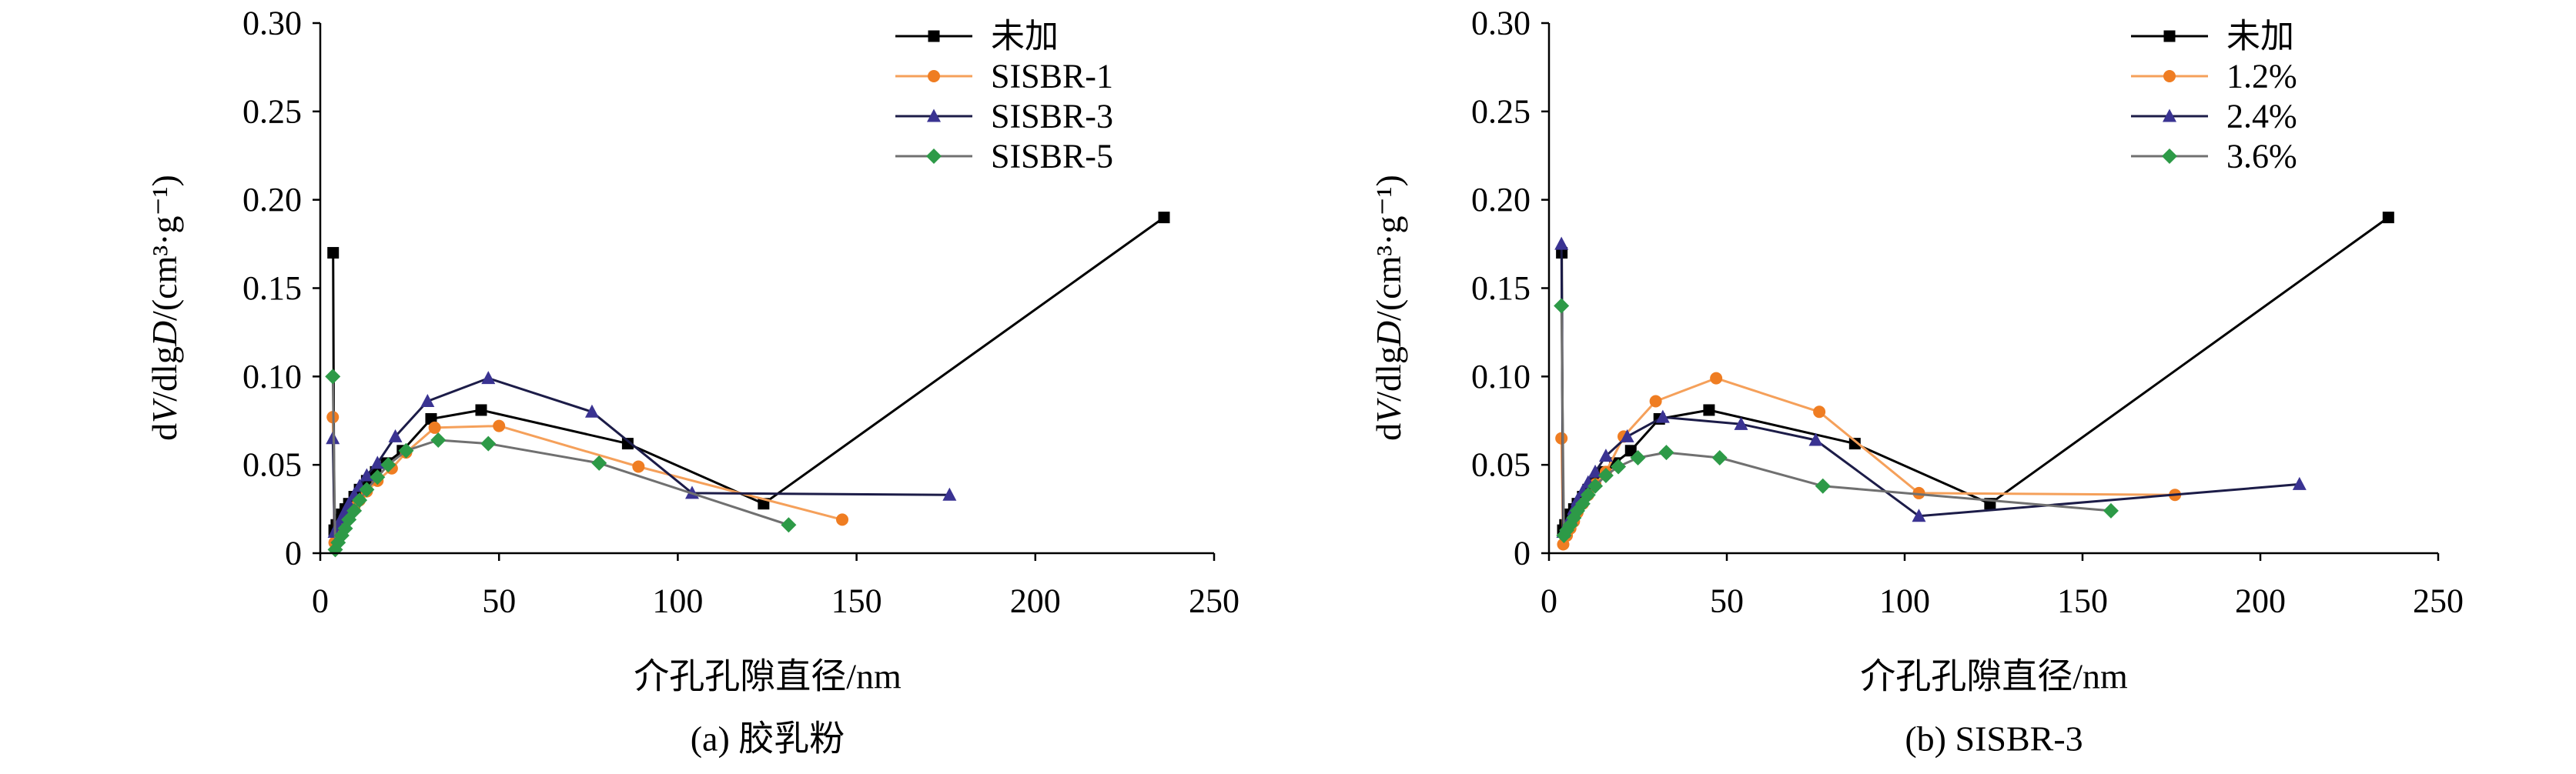  I want to click on x-tick-label: 0, so click(1549, 601).